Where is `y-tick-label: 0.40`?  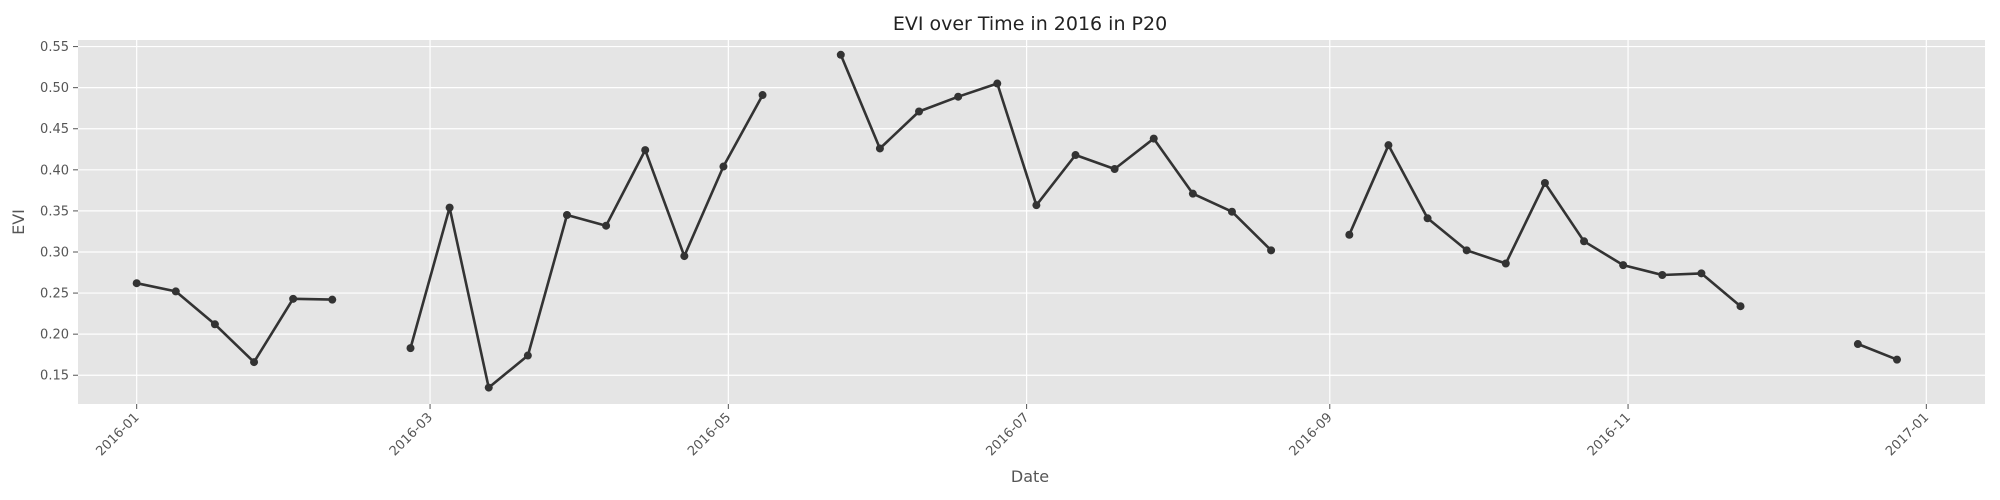
y-tick-label: 0.40 is located at coordinates (54, 170).